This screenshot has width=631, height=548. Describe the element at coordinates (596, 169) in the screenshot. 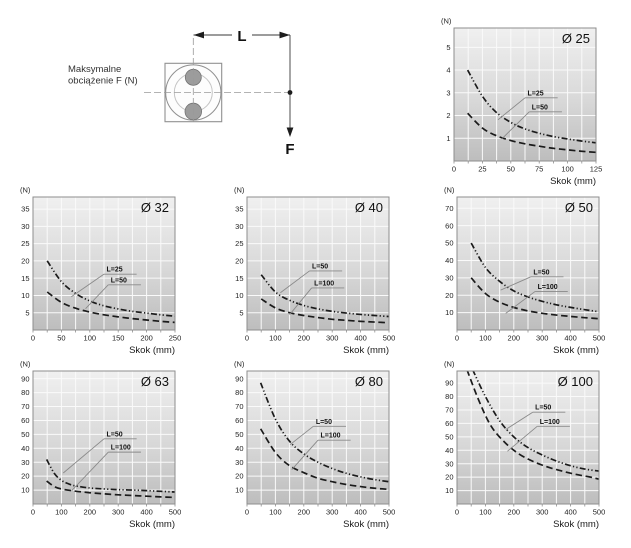

I see `x-tick-label: 125` at that location.